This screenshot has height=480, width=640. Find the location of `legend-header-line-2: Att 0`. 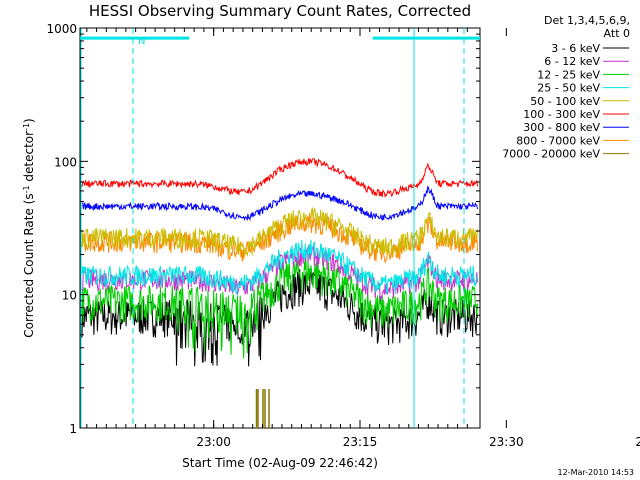

legend-header-line-2: Att 0 is located at coordinates (617, 33).